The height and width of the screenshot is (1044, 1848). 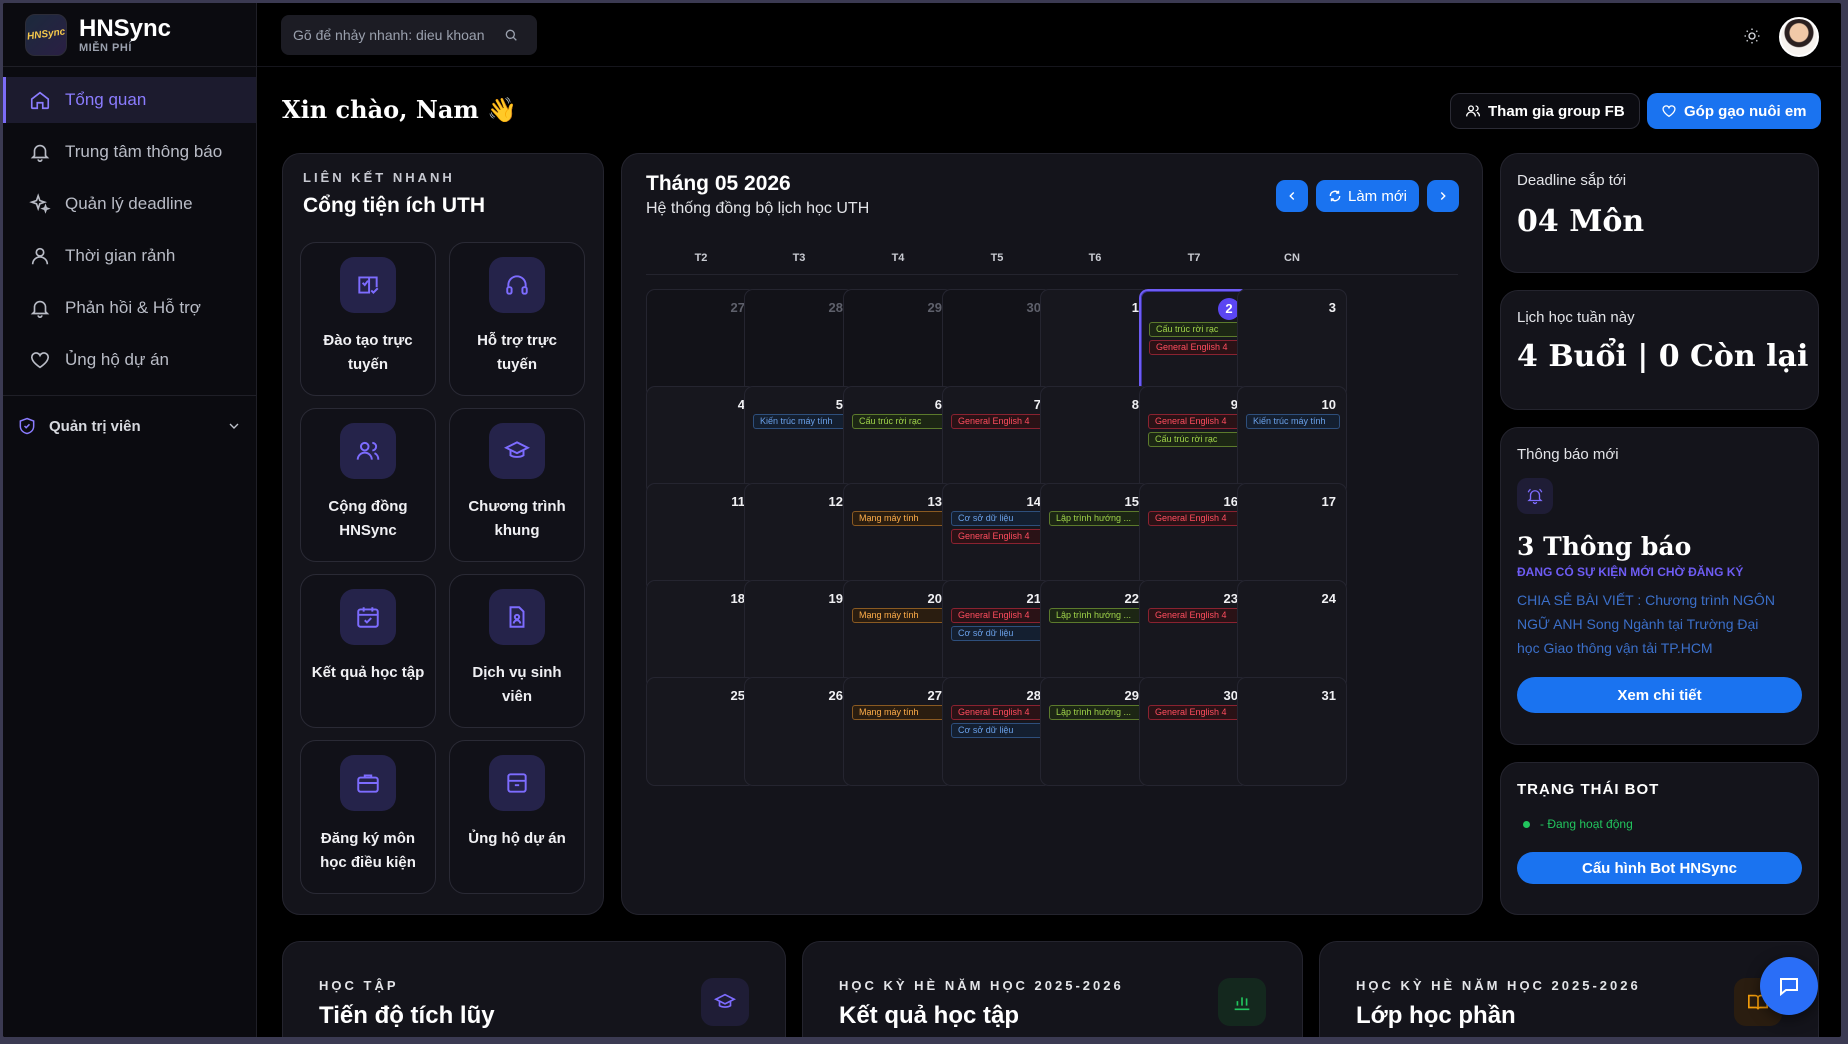 What do you see at coordinates (129, 35) in the screenshot?
I see `brand: HNSync HNSync MIỄN PHÍ` at bounding box center [129, 35].